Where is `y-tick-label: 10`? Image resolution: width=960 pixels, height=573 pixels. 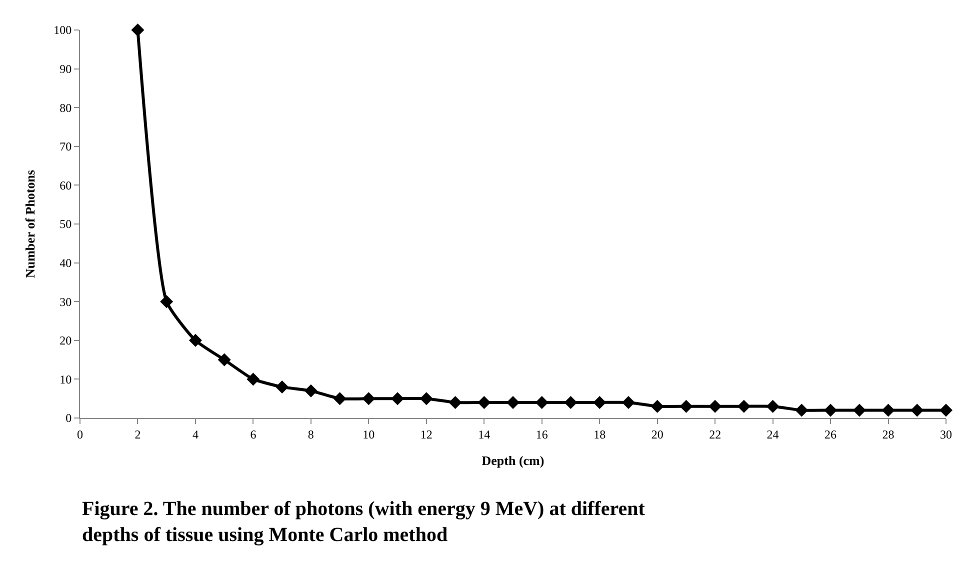
y-tick-label: 10 is located at coordinates (66, 379).